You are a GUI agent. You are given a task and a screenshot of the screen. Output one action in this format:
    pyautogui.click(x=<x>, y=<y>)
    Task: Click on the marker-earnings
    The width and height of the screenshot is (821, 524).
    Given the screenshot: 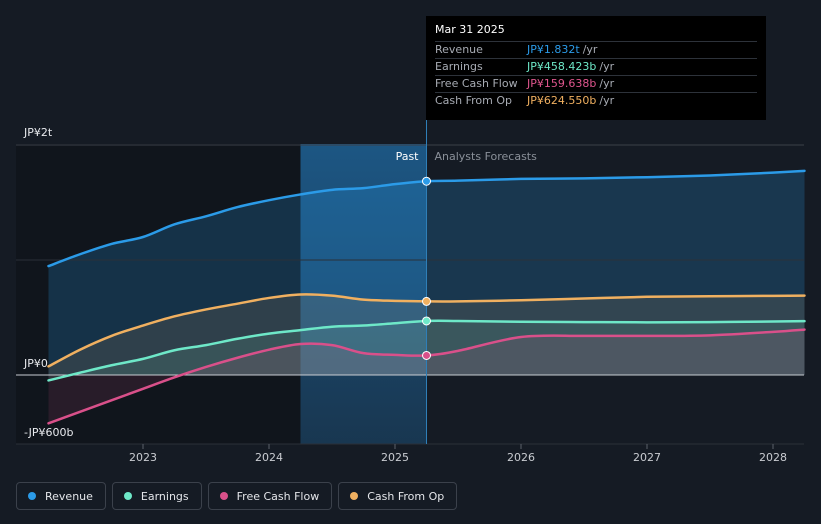 What is the action you would take?
    pyautogui.click(x=426, y=321)
    